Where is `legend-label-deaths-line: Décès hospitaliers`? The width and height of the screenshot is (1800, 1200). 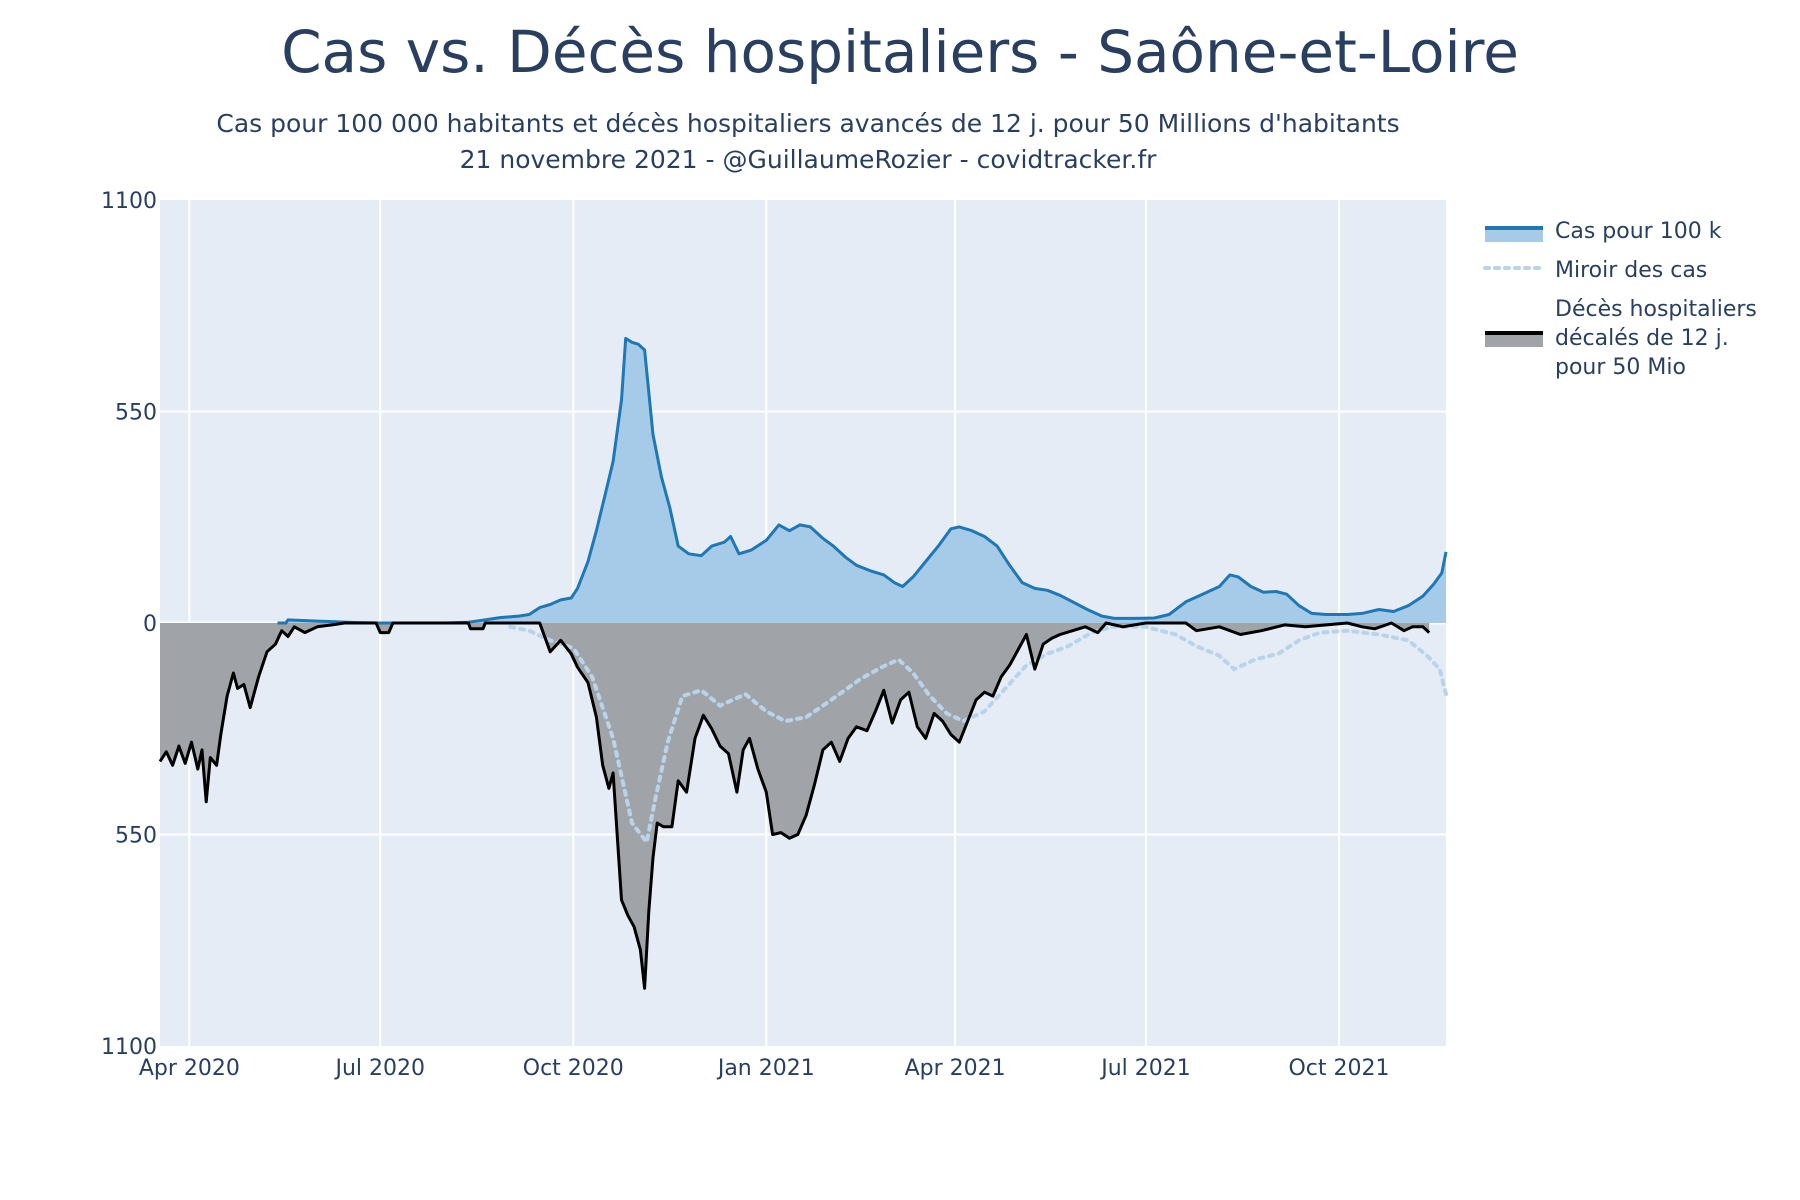 legend-label-deaths-line: Décès hospitaliers is located at coordinates (1656, 309).